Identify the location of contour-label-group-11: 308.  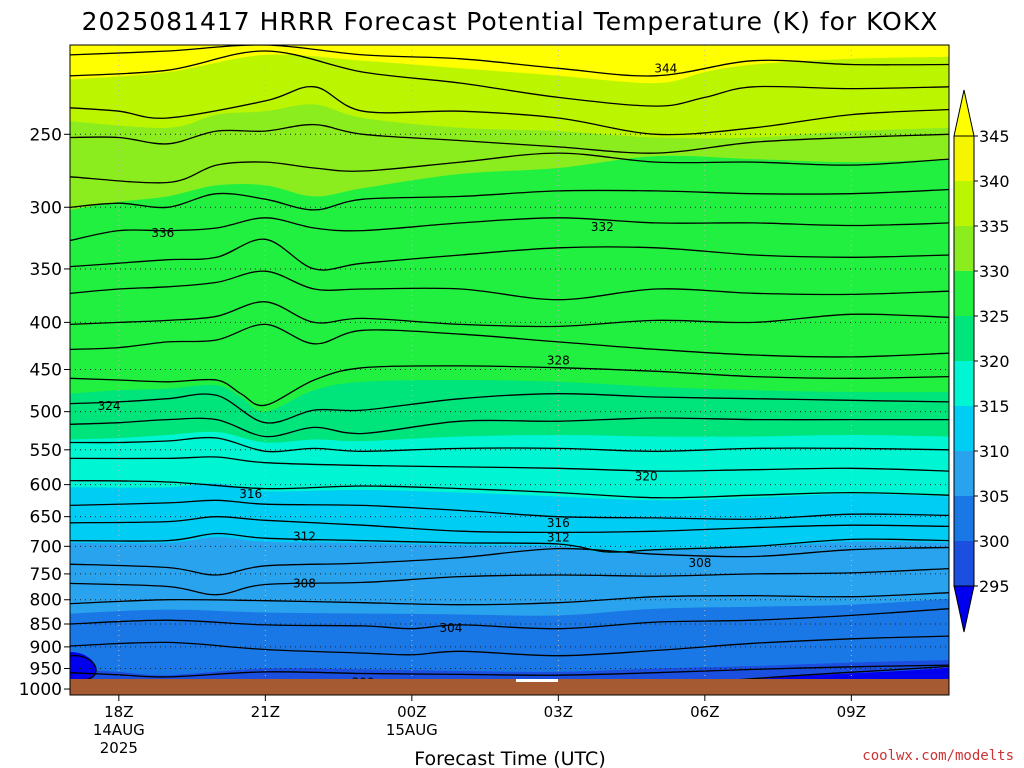
(699, 563).